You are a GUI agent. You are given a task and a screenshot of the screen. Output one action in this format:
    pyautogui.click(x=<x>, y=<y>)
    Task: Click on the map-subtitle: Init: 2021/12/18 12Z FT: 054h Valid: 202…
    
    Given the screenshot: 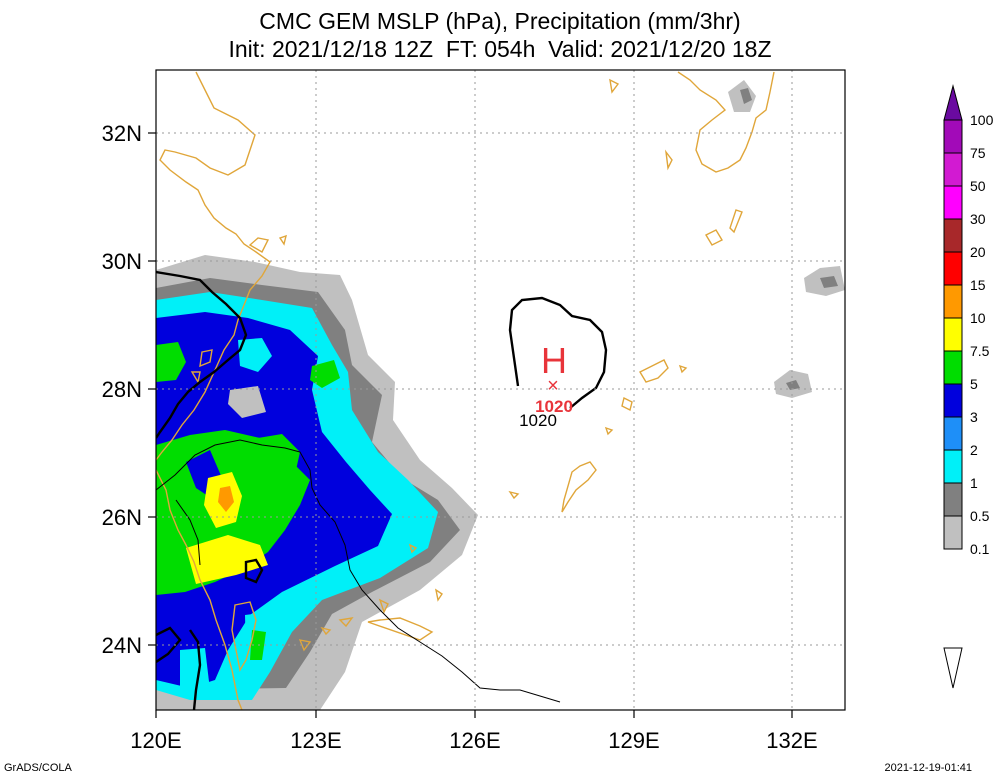 What is the action you would take?
    pyautogui.click(x=500, y=49)
    